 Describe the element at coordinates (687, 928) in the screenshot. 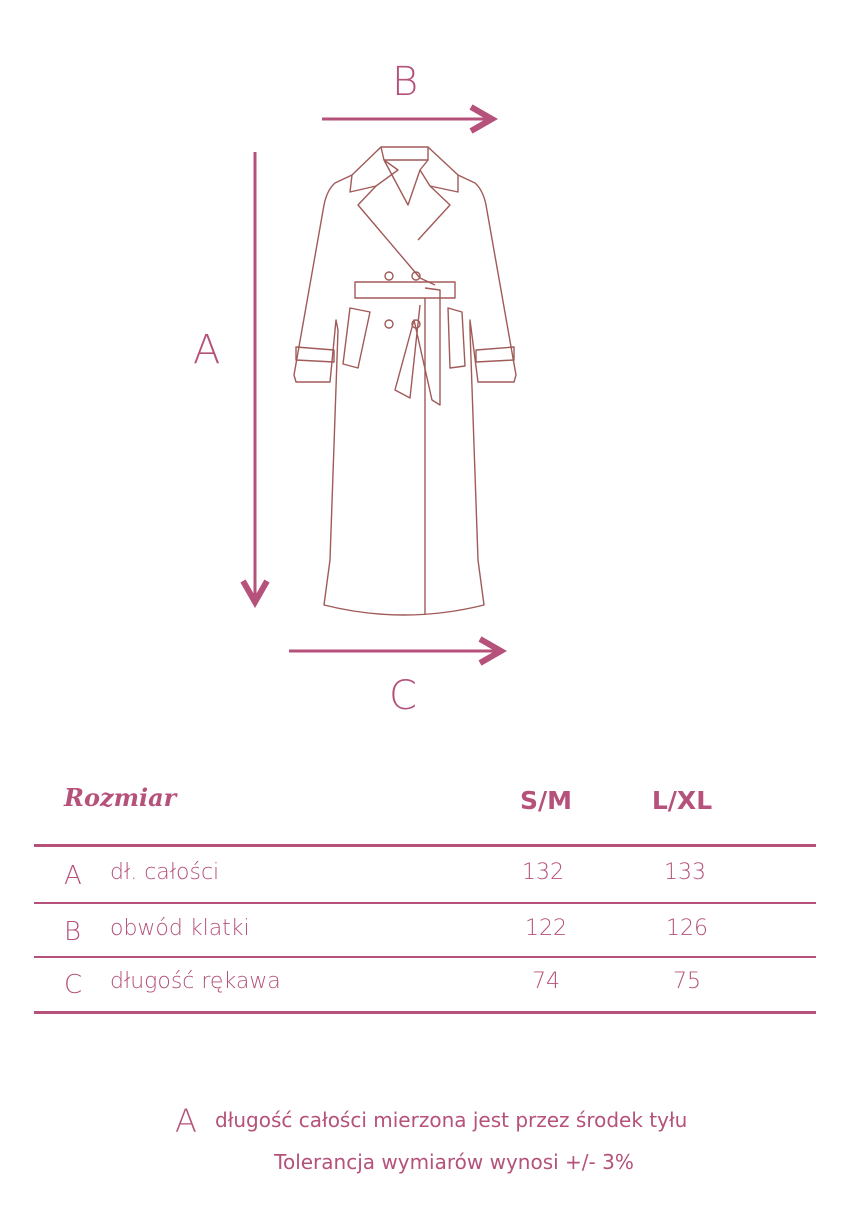

I see `value-lxl: 126` at that location.